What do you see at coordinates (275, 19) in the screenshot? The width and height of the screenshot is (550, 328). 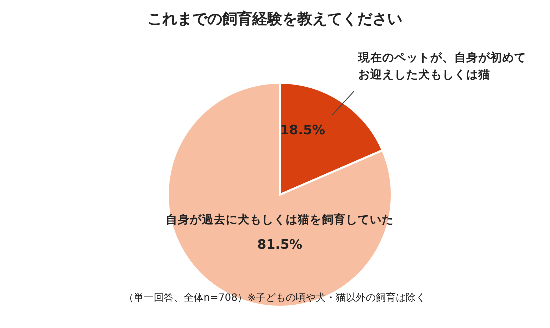 I see `chart-title: これまでの飼育経験を教えてください` at bounding box center [275, 19].